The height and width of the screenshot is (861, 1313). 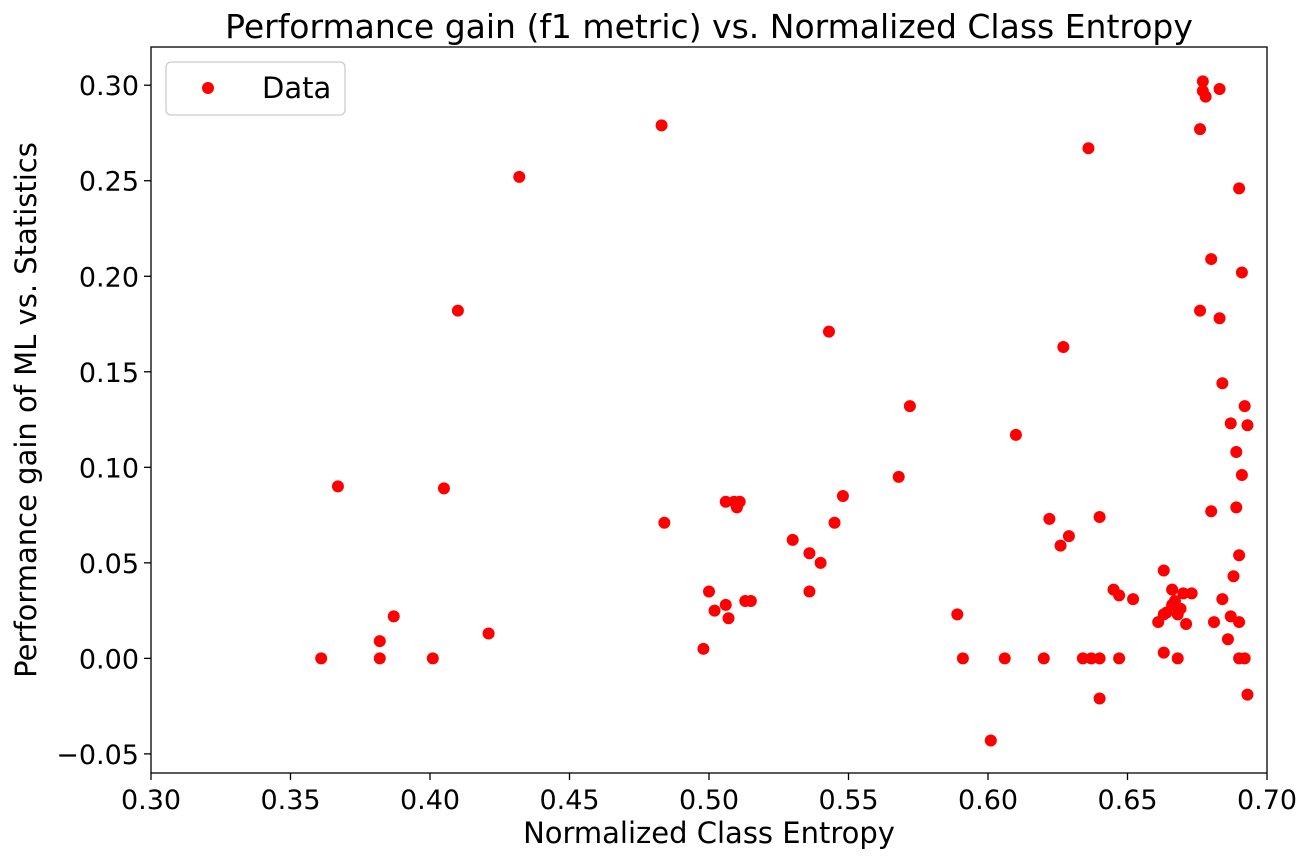 I want to click on y-tick-label: 0.00, so click(x=109, y=659).